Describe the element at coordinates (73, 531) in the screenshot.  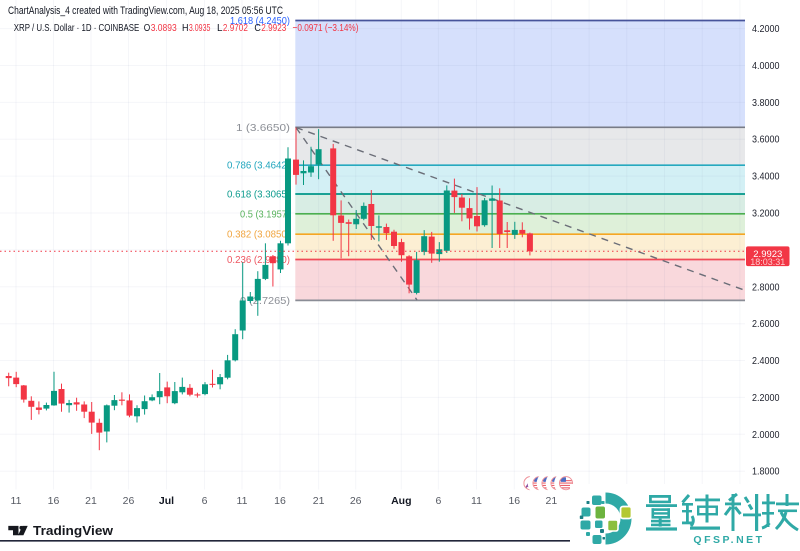
I see `svg-text: TradingView` at that location.